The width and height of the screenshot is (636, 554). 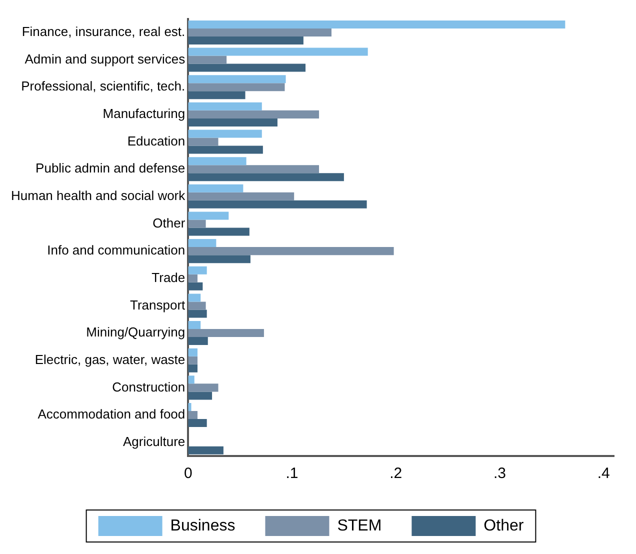 I want to click on y-tick-label: Admin and support services, so click(x=105, y=58).